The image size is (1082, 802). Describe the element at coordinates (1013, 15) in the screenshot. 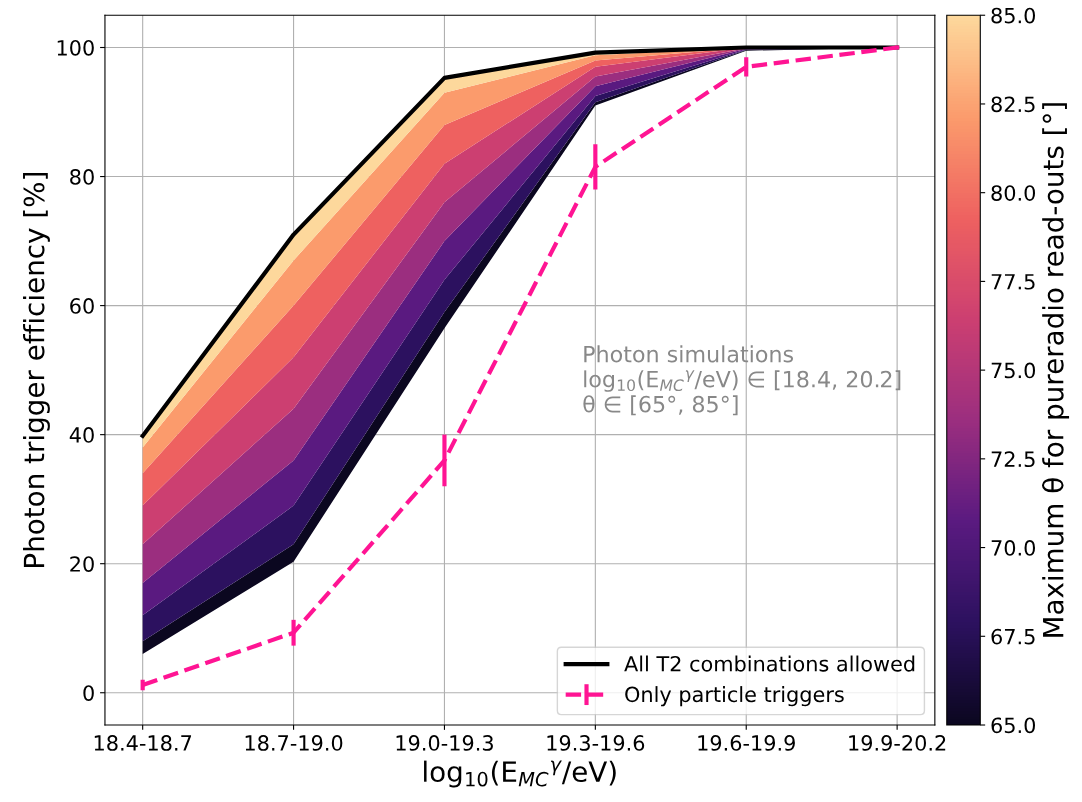

I see `color-bar-label: 85.0` at that location.